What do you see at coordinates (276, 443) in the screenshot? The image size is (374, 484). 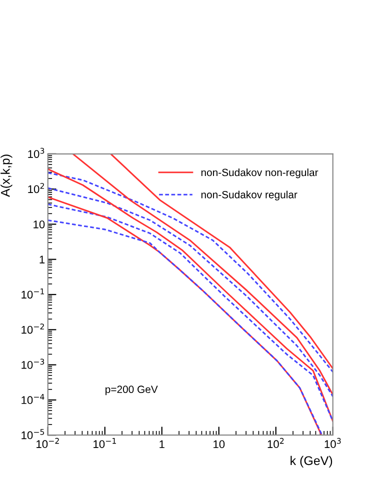 I see `x-tick-label: 10$^{2}$` at bounding box center [276, 443].